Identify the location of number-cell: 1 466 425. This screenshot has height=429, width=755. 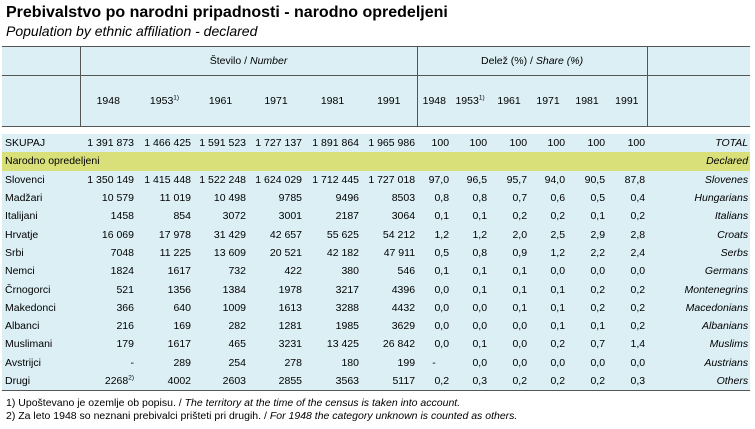
(164, 143).